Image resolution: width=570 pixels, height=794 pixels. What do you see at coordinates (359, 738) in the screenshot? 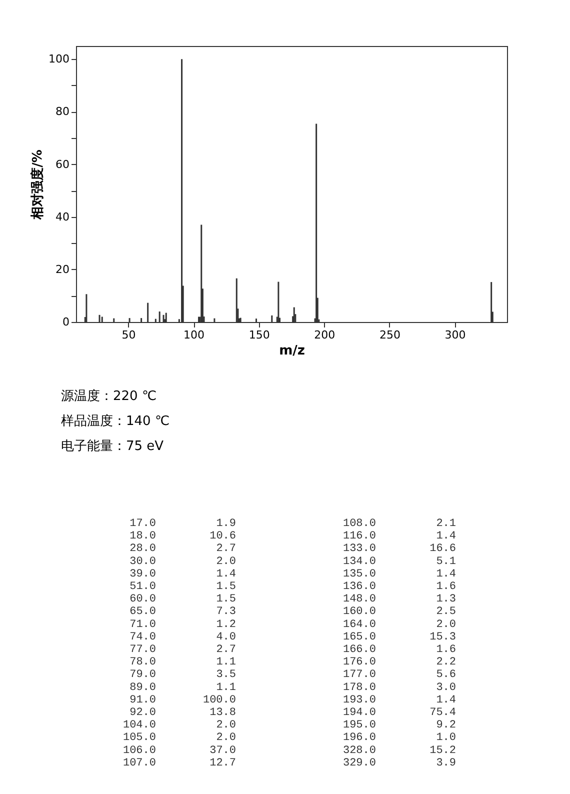
I see `text: 196.0` at bounding box center [359, 738].